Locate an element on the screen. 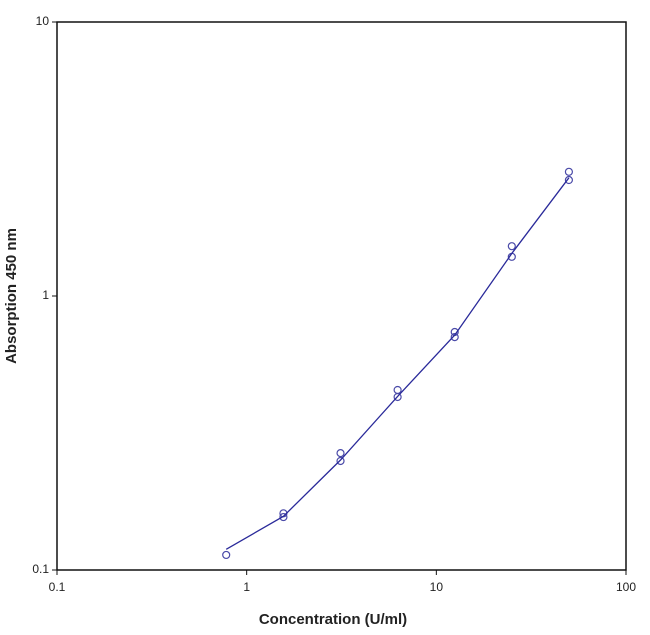 This screenshot has width=650, height=635. x-tick-label: 0.1 is located at coordinates (57, 587).